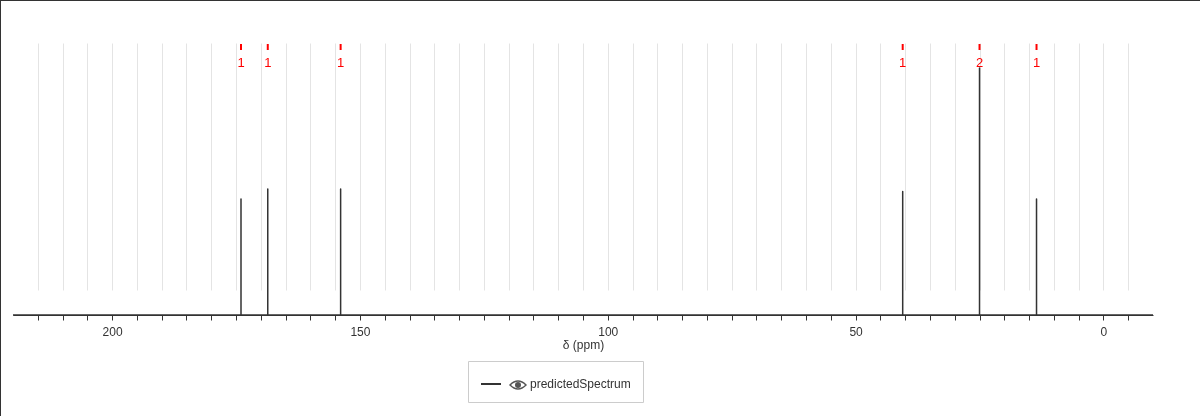 This screenshot has width=1200, height=416. Describe the element at coordinates (583, 344) in the screenshot. I see `x-axis-title: δ (ppm)` at that location.